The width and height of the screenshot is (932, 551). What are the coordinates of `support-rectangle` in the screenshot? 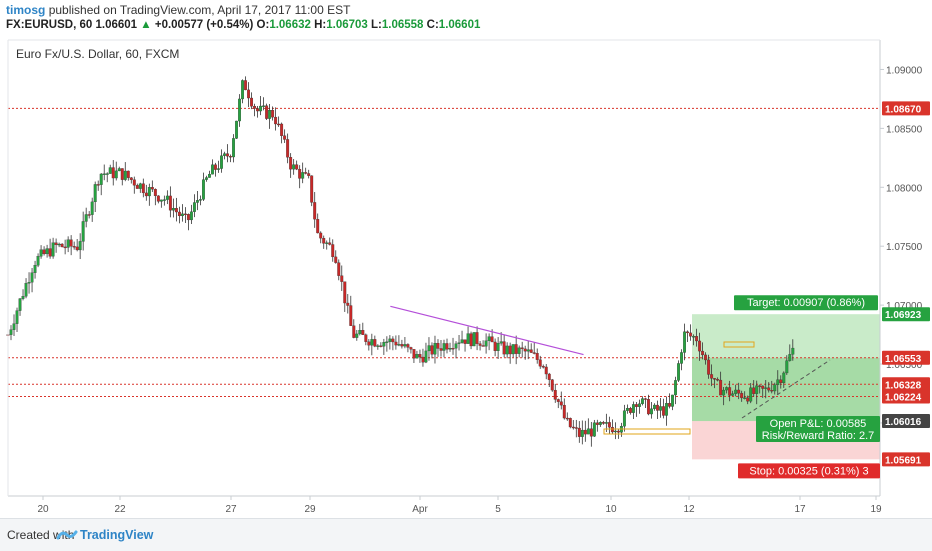 It's located at (647, 431).